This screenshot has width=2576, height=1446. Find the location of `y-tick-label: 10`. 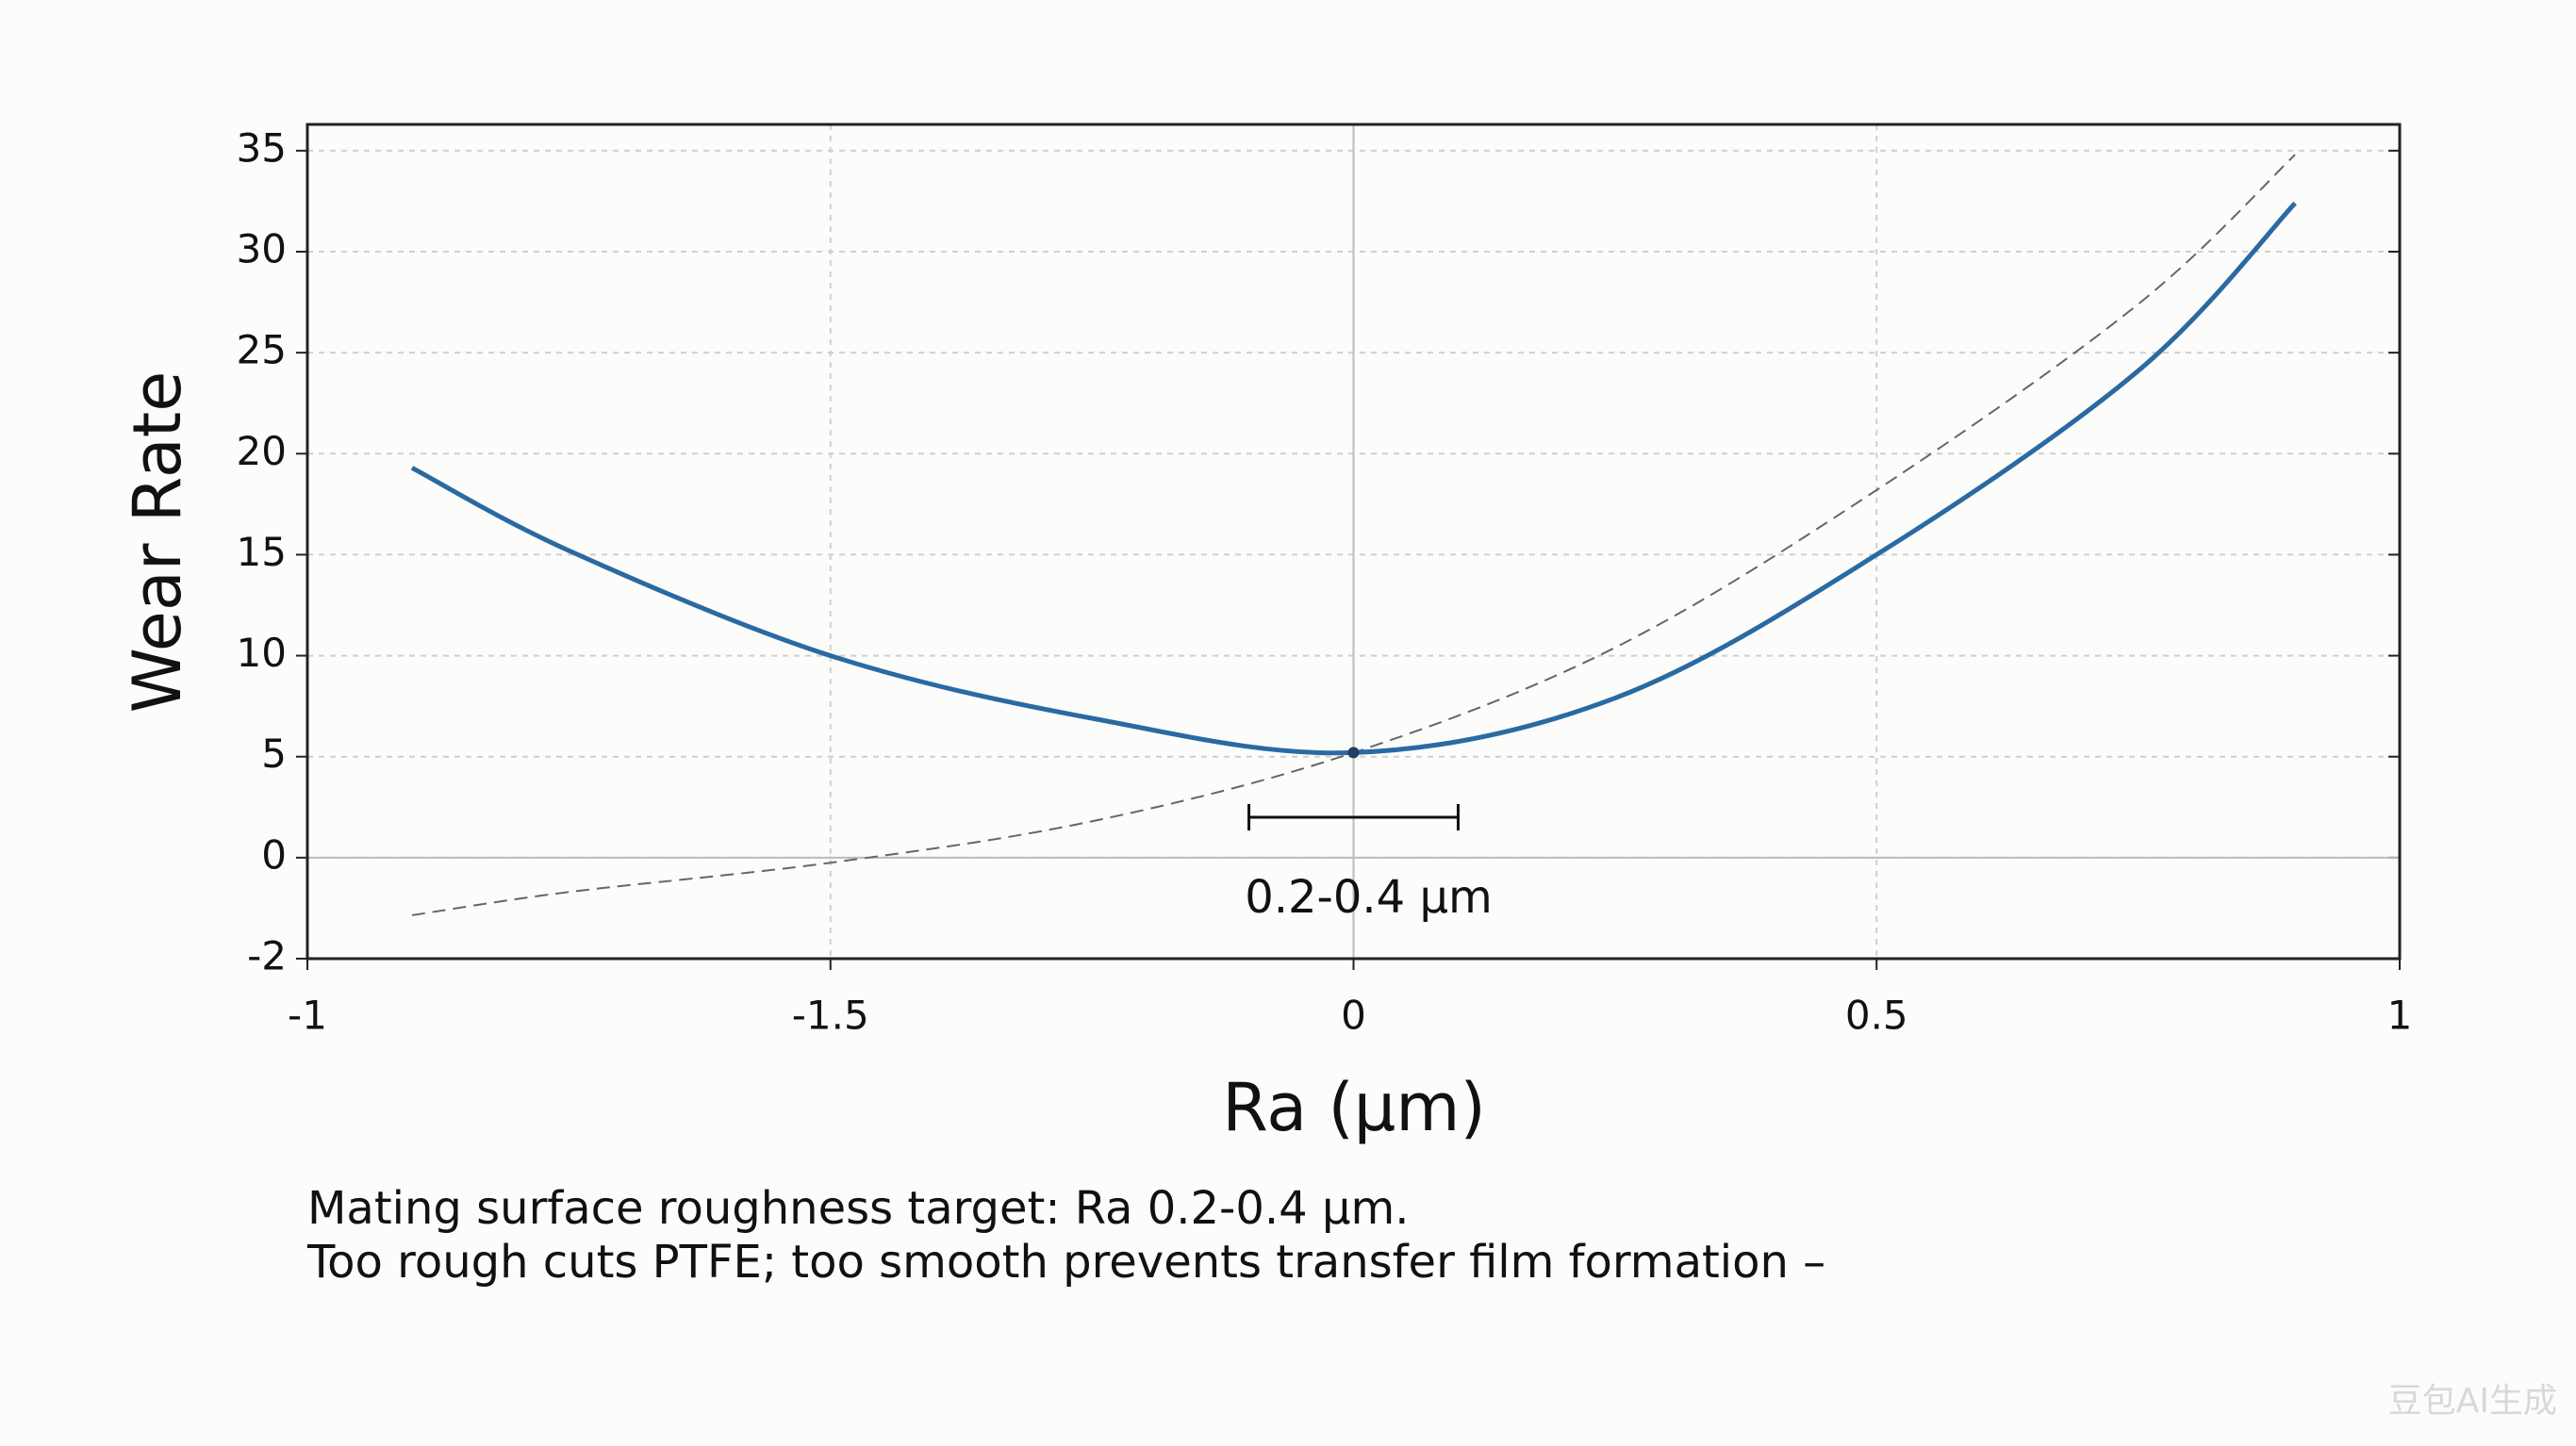

y-tick-label: 10 is located at coordinates (262, 653).